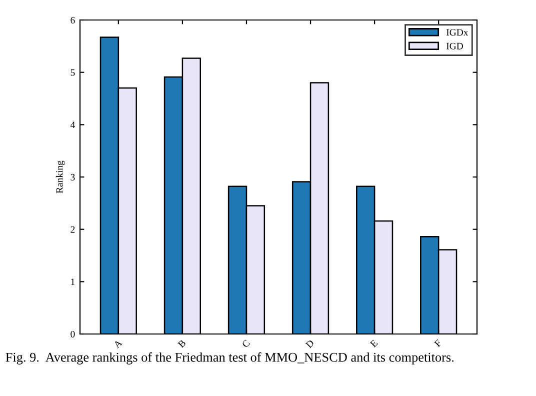 This screenshot has width=536, height=396. Describe the element at coordinates (118, 344) in the screenshot. I see `x-tick-label: A` at that location.